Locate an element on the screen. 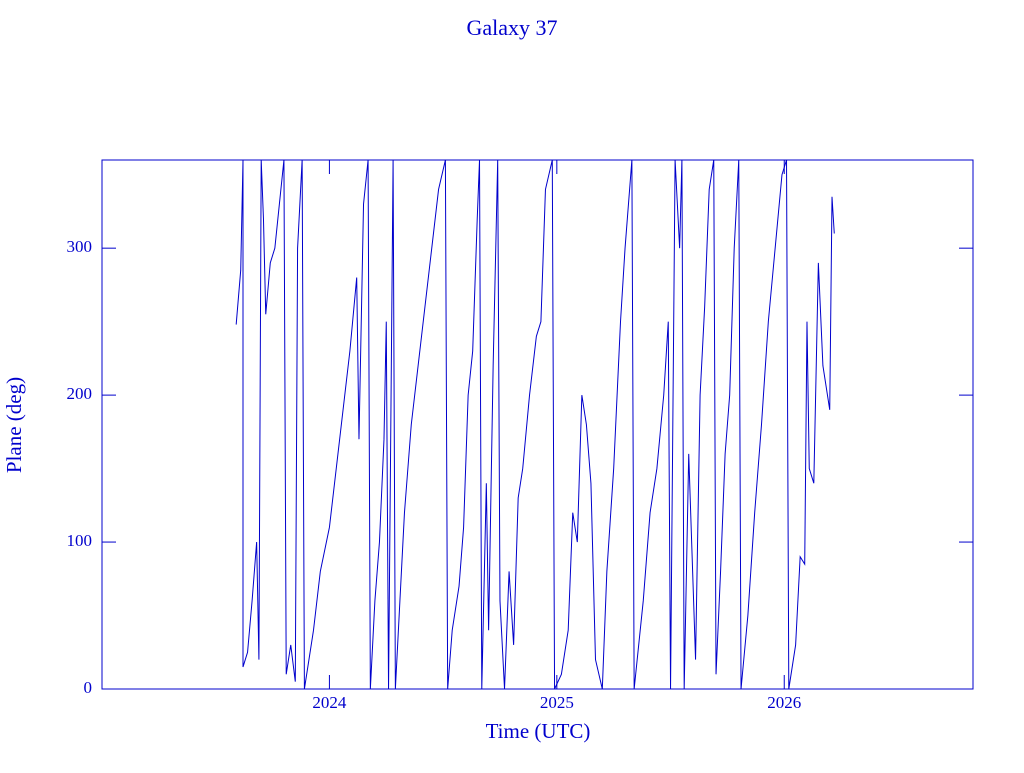 Image resolution: width=1024 pixels, height=773 pixels. x-tick-label: 2024 is located at coordinates (329, 702).